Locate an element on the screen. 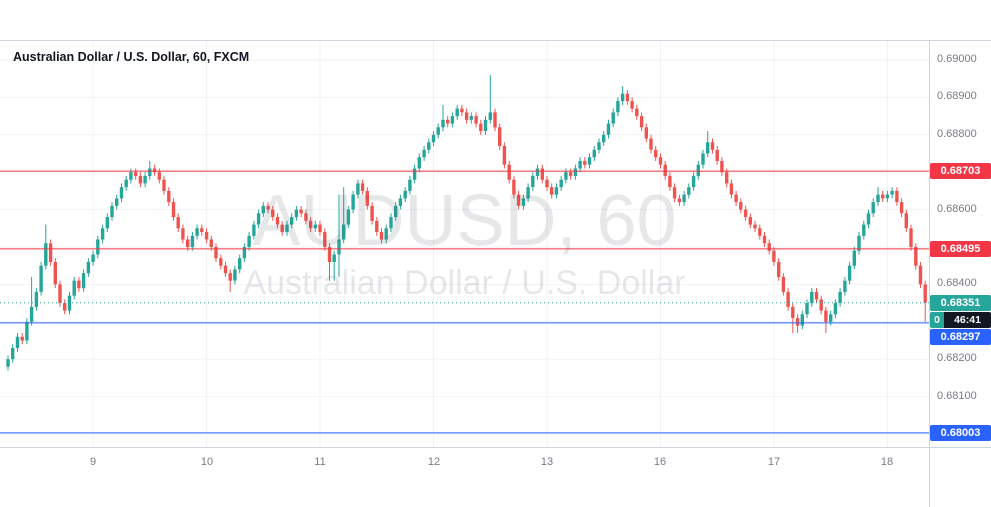  resistance-line-1-price-label: 0.68703 is located at coordinates (960, 171).